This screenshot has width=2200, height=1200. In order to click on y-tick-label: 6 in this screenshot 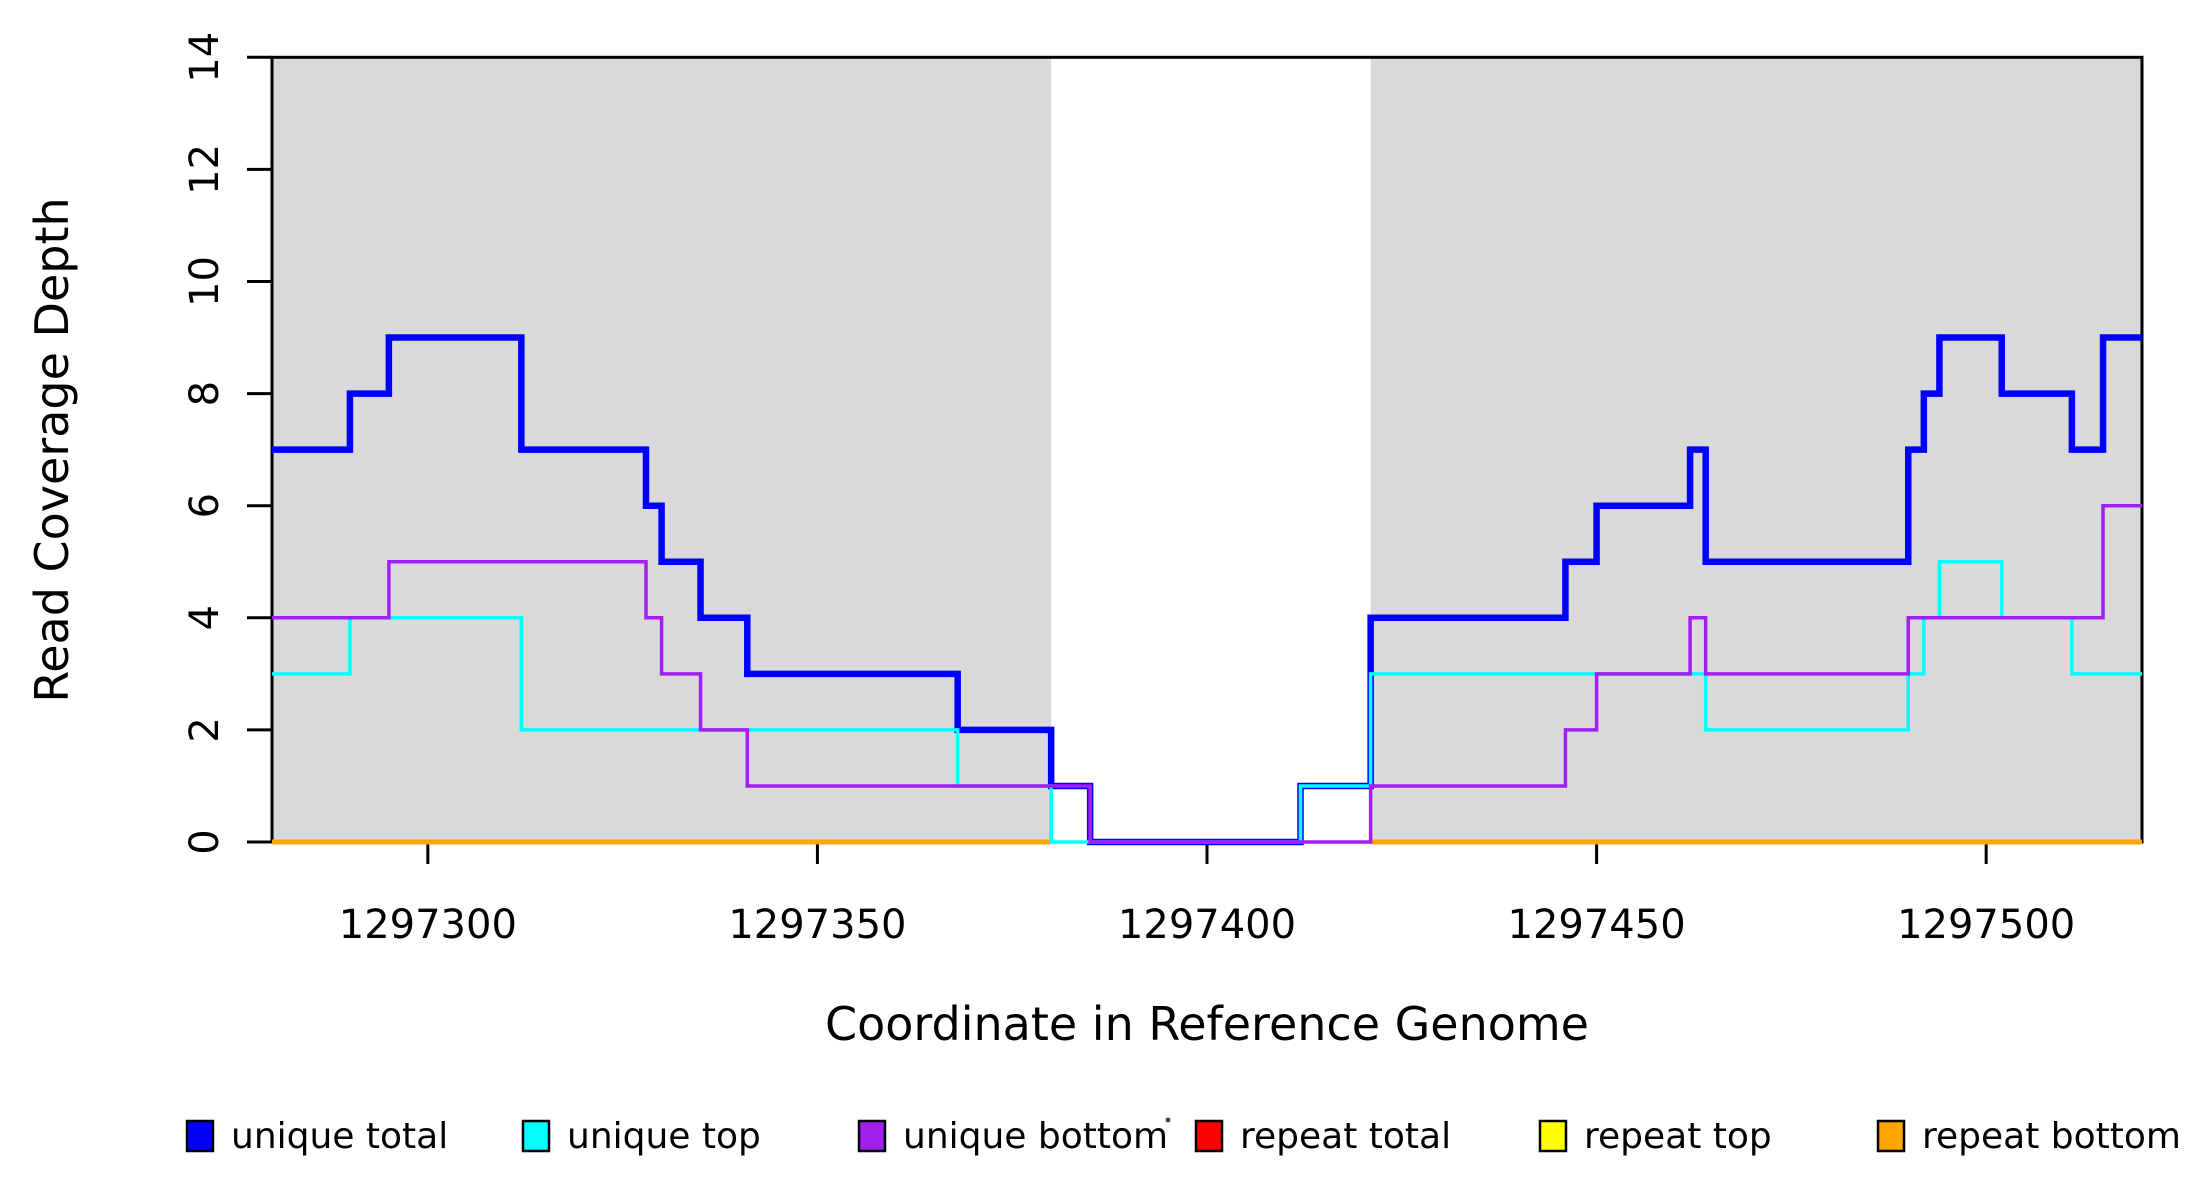, I will do `click(205, 505)`.